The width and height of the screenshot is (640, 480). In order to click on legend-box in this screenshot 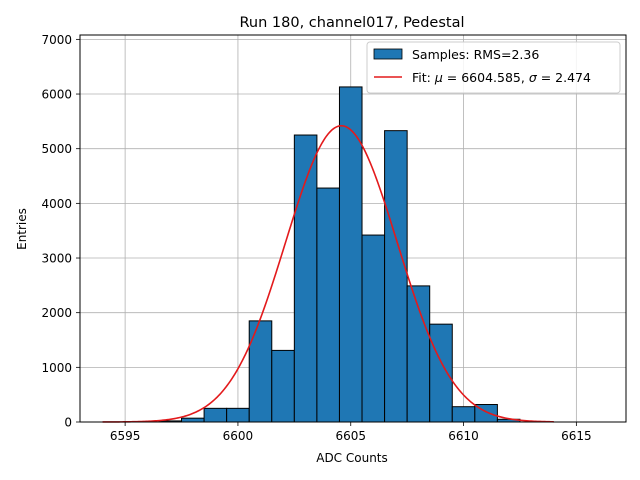, I will do `click(493, 67)`.